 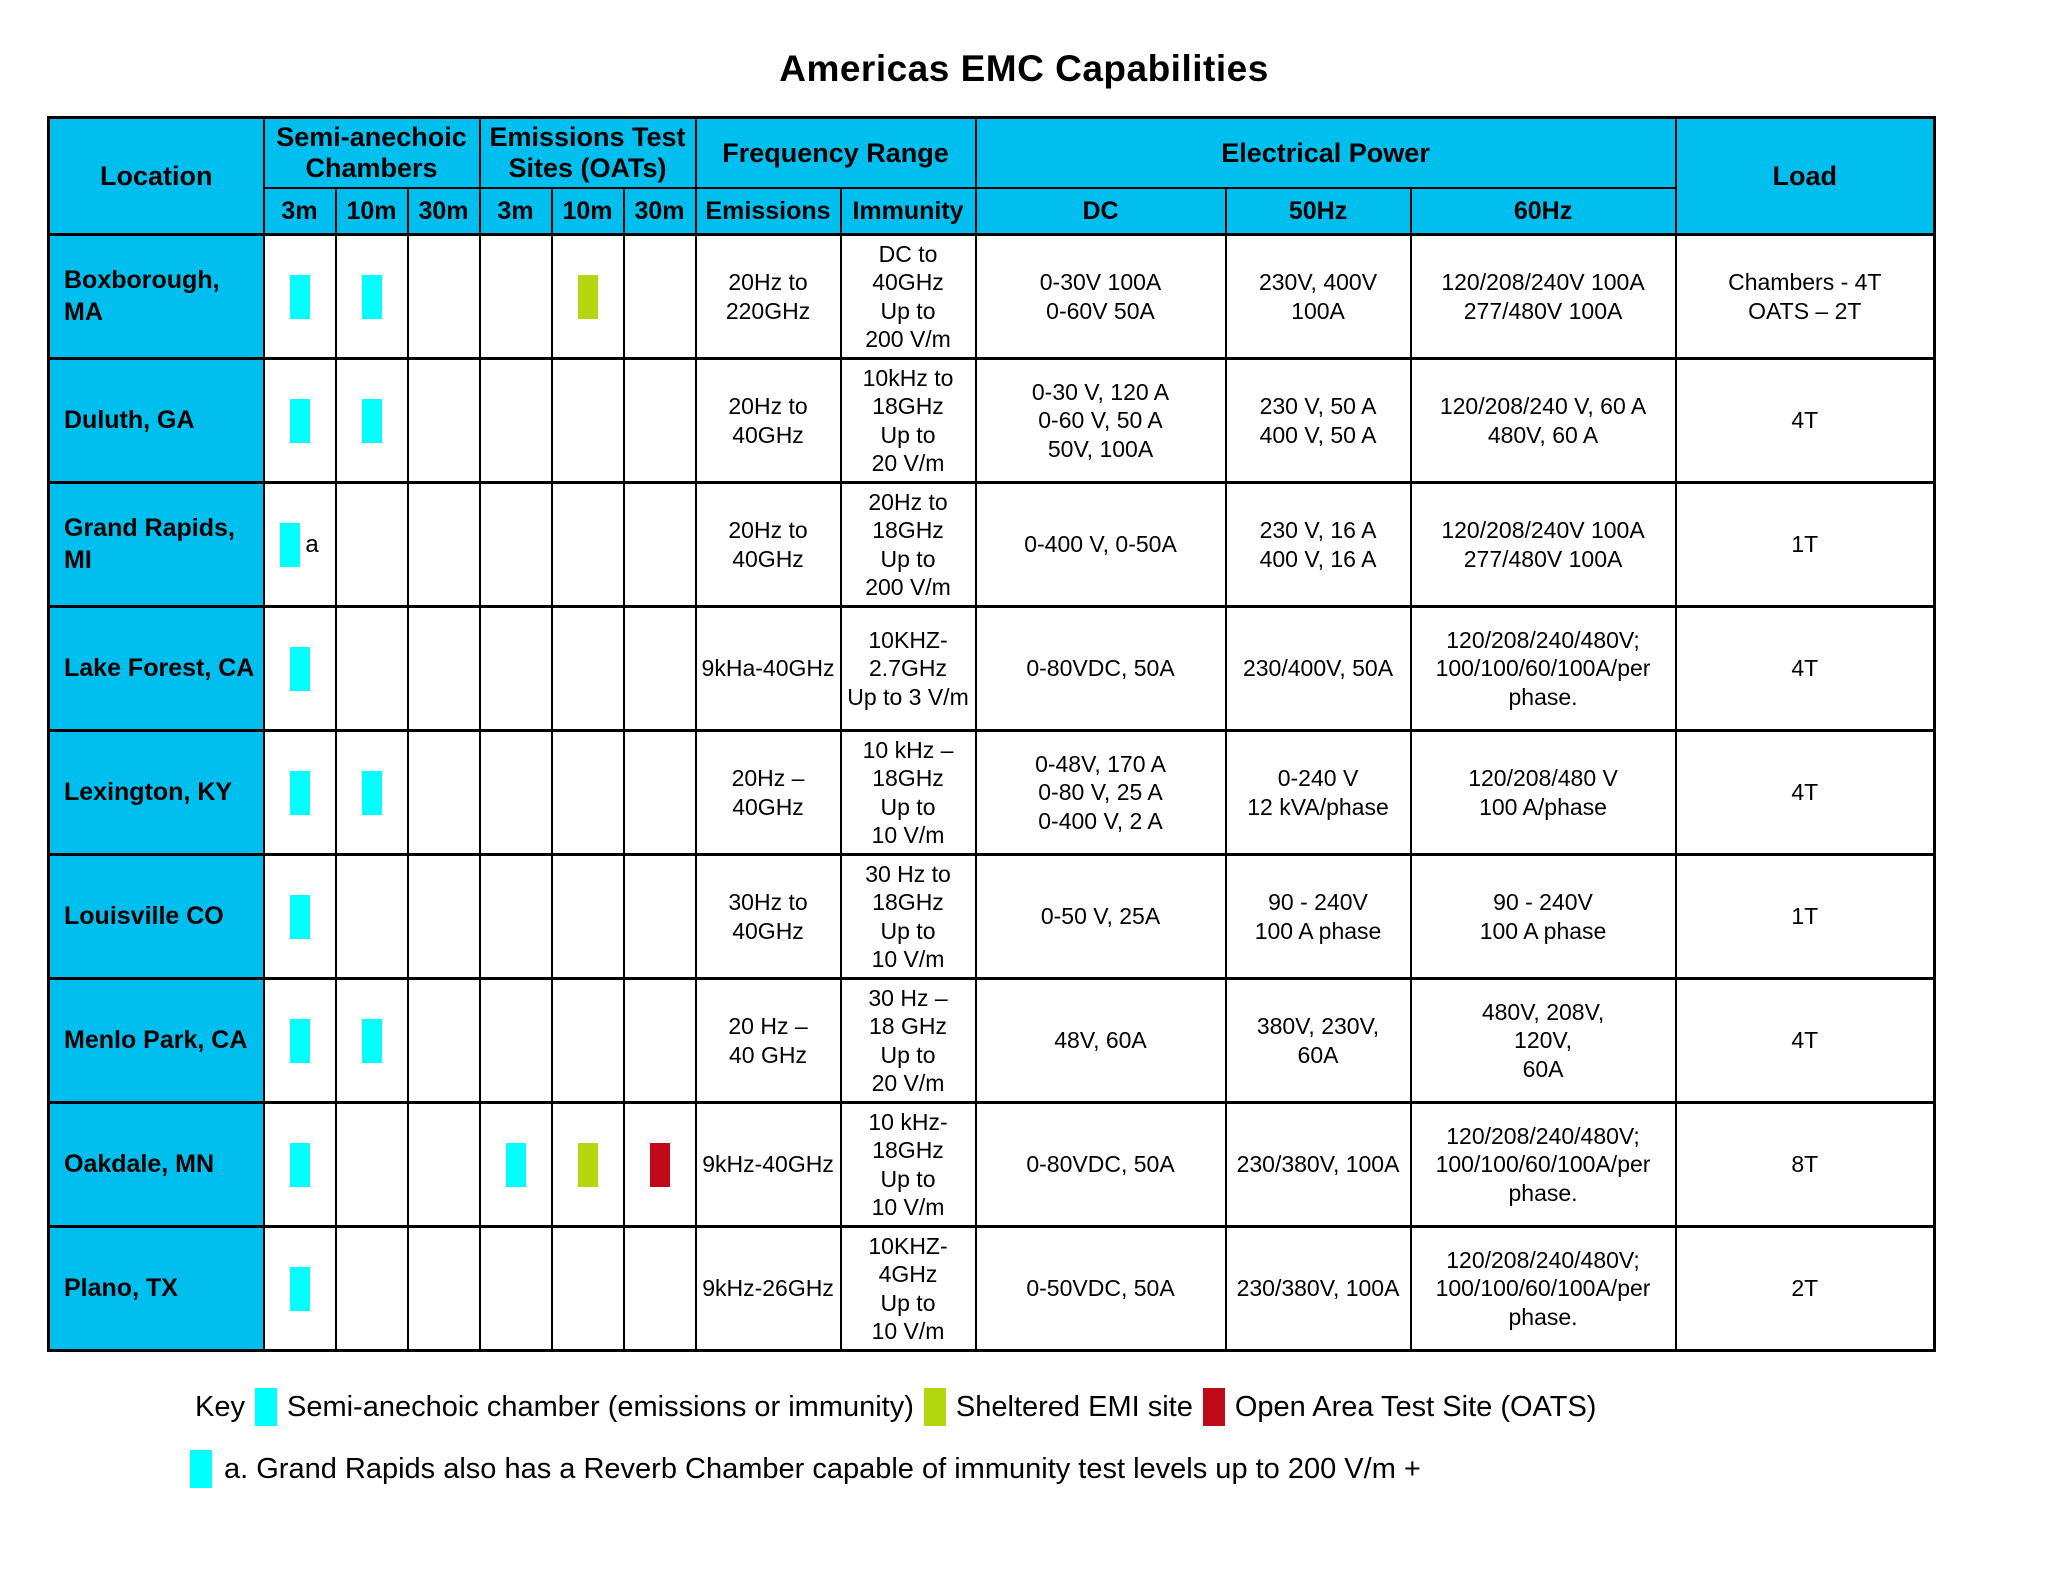 I want to click on 50hz-power-cell: 230 V, 50 A 400 V, 50 A, so click(x=1318, y=420).